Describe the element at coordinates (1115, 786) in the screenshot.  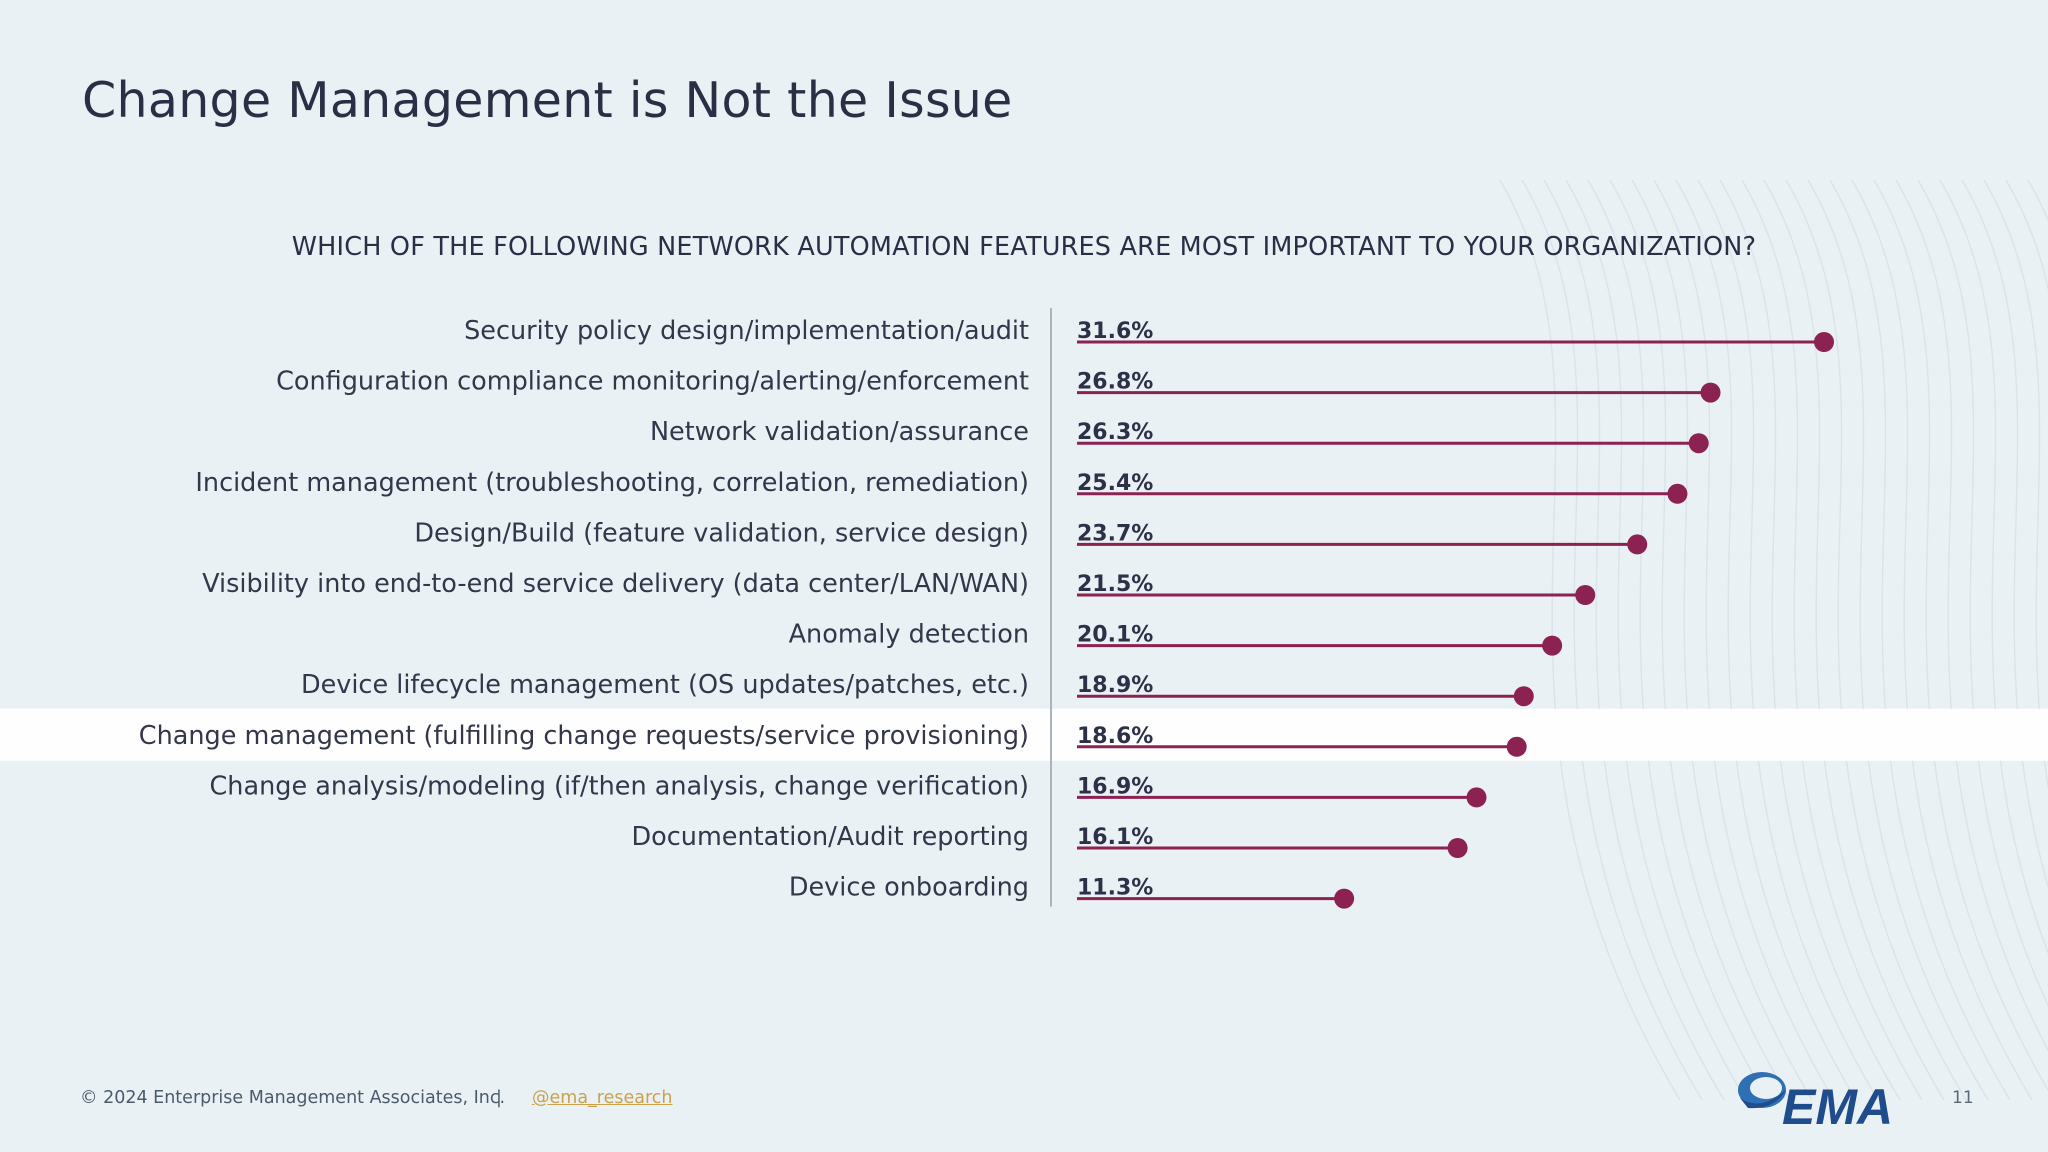
I see `value-label: 16.9%` at that location.